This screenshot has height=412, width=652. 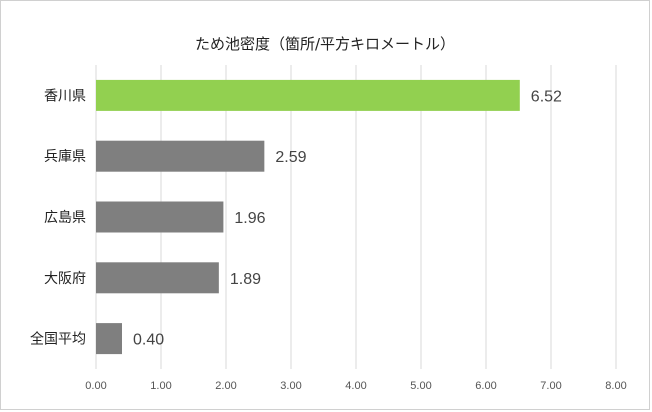 I want to click on data-label: 1.96, so click(x=249, y=218).